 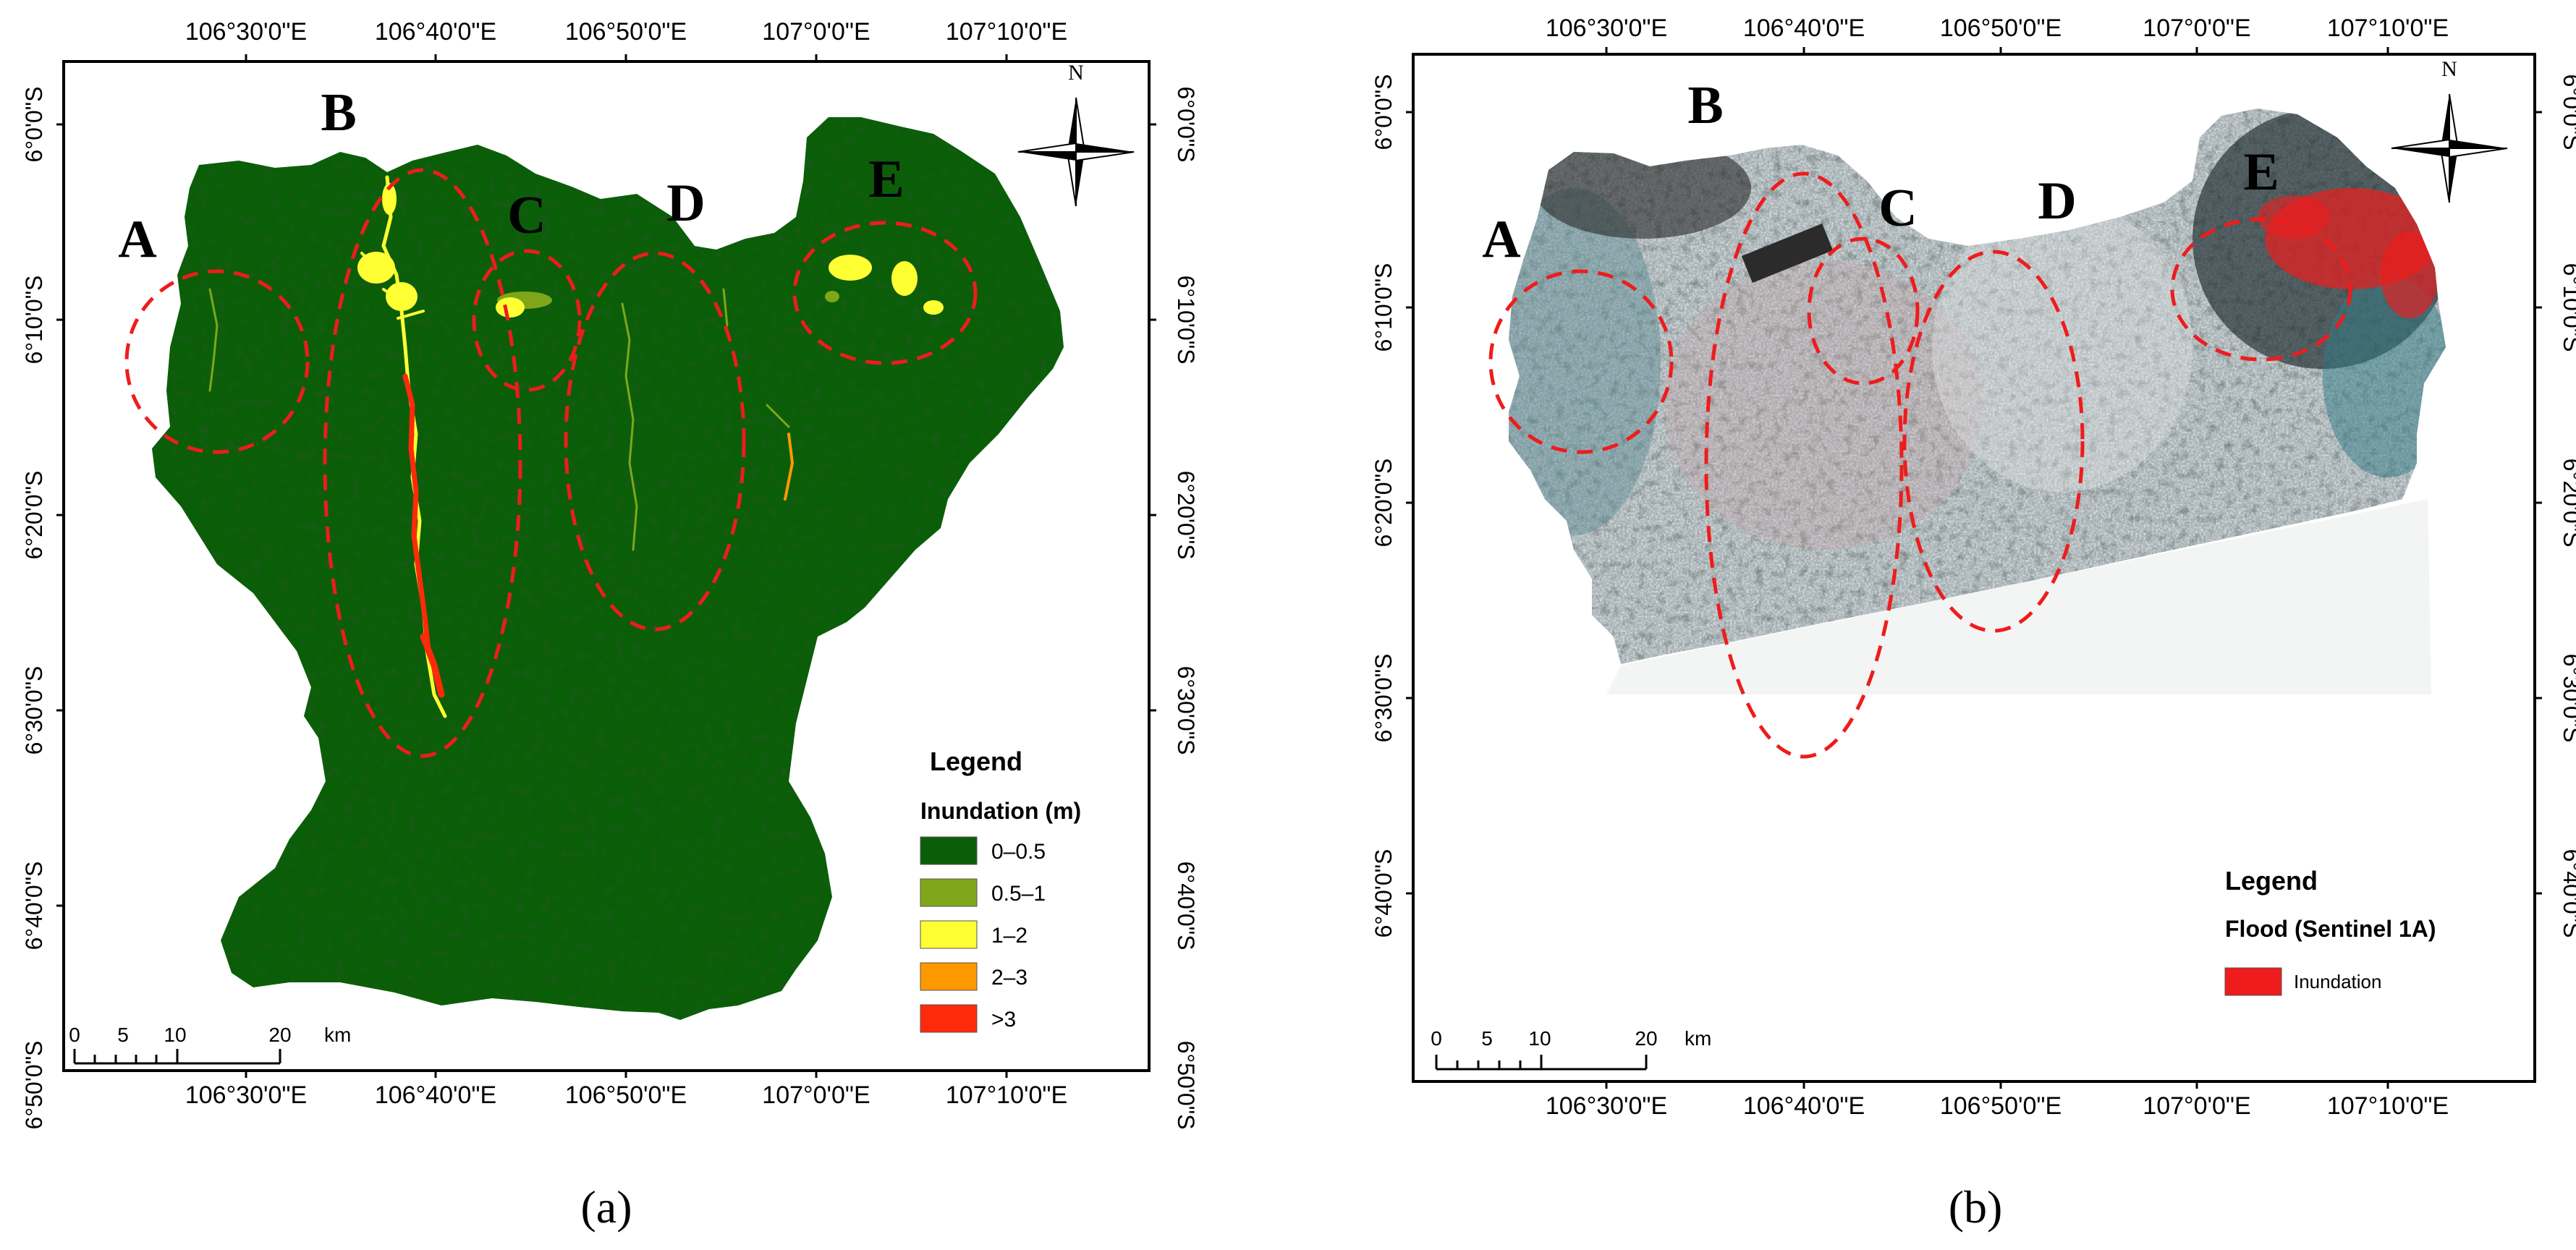 I want to click on scene-footprint, so click(x=2018, y=597).